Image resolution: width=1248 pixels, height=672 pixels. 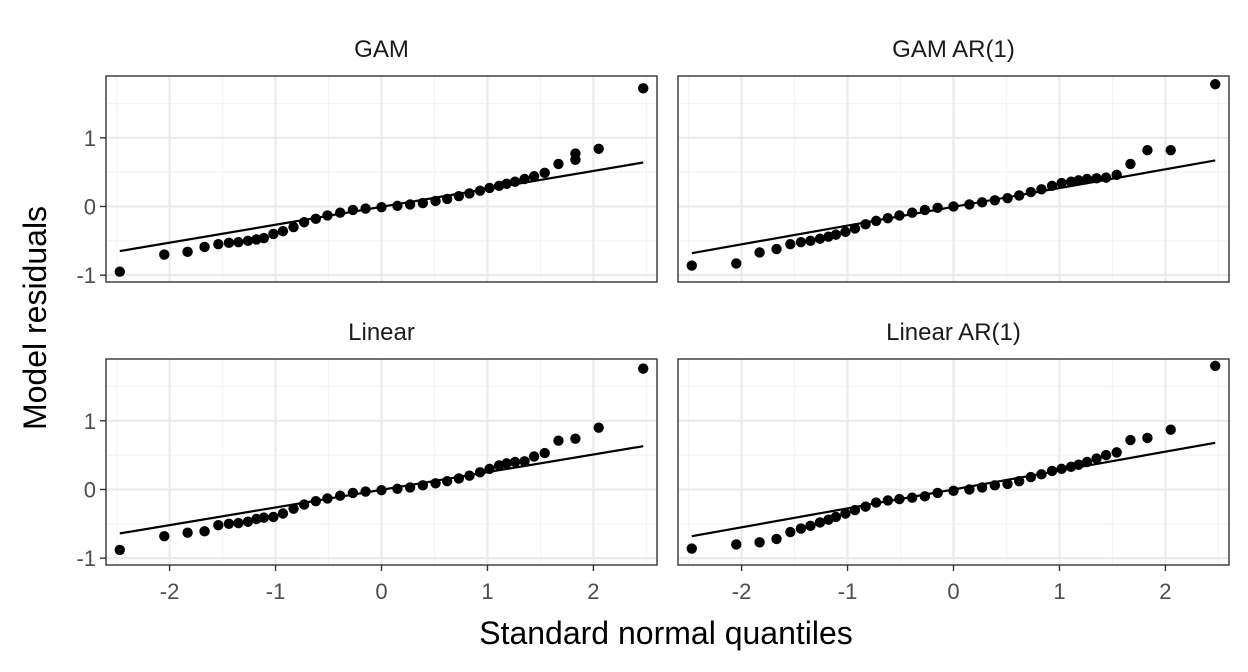 What do you see at coordinates (170, 591) in the screenshot?
I see `x-tick-label: -2` at bounding box center [170, 591].